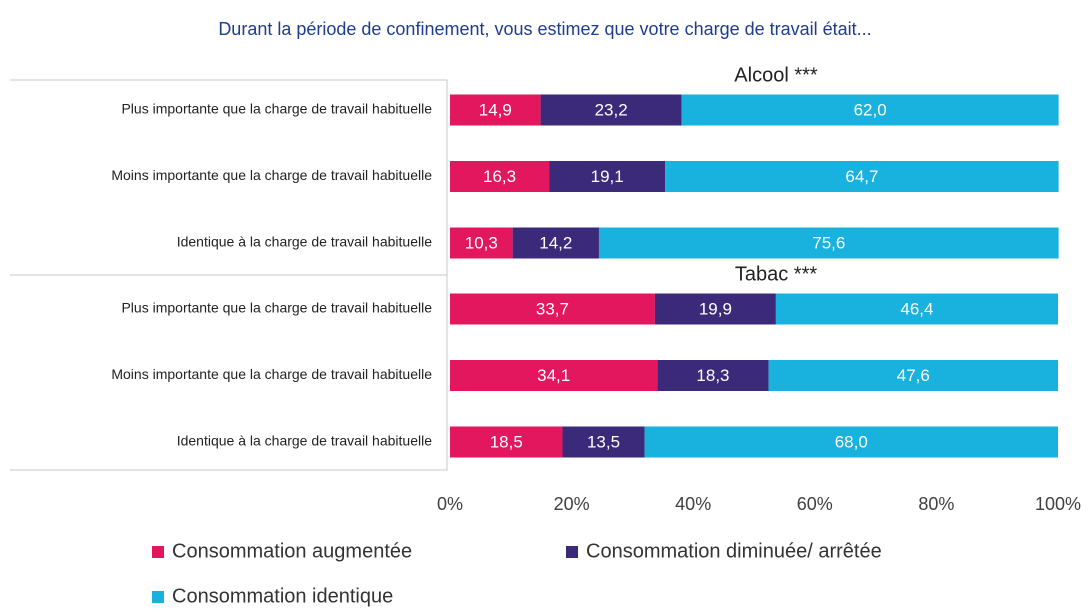 The height and width of the screenshot is (610, 1090). I want to click on x-tick-label: 40%, so click(693, 504).